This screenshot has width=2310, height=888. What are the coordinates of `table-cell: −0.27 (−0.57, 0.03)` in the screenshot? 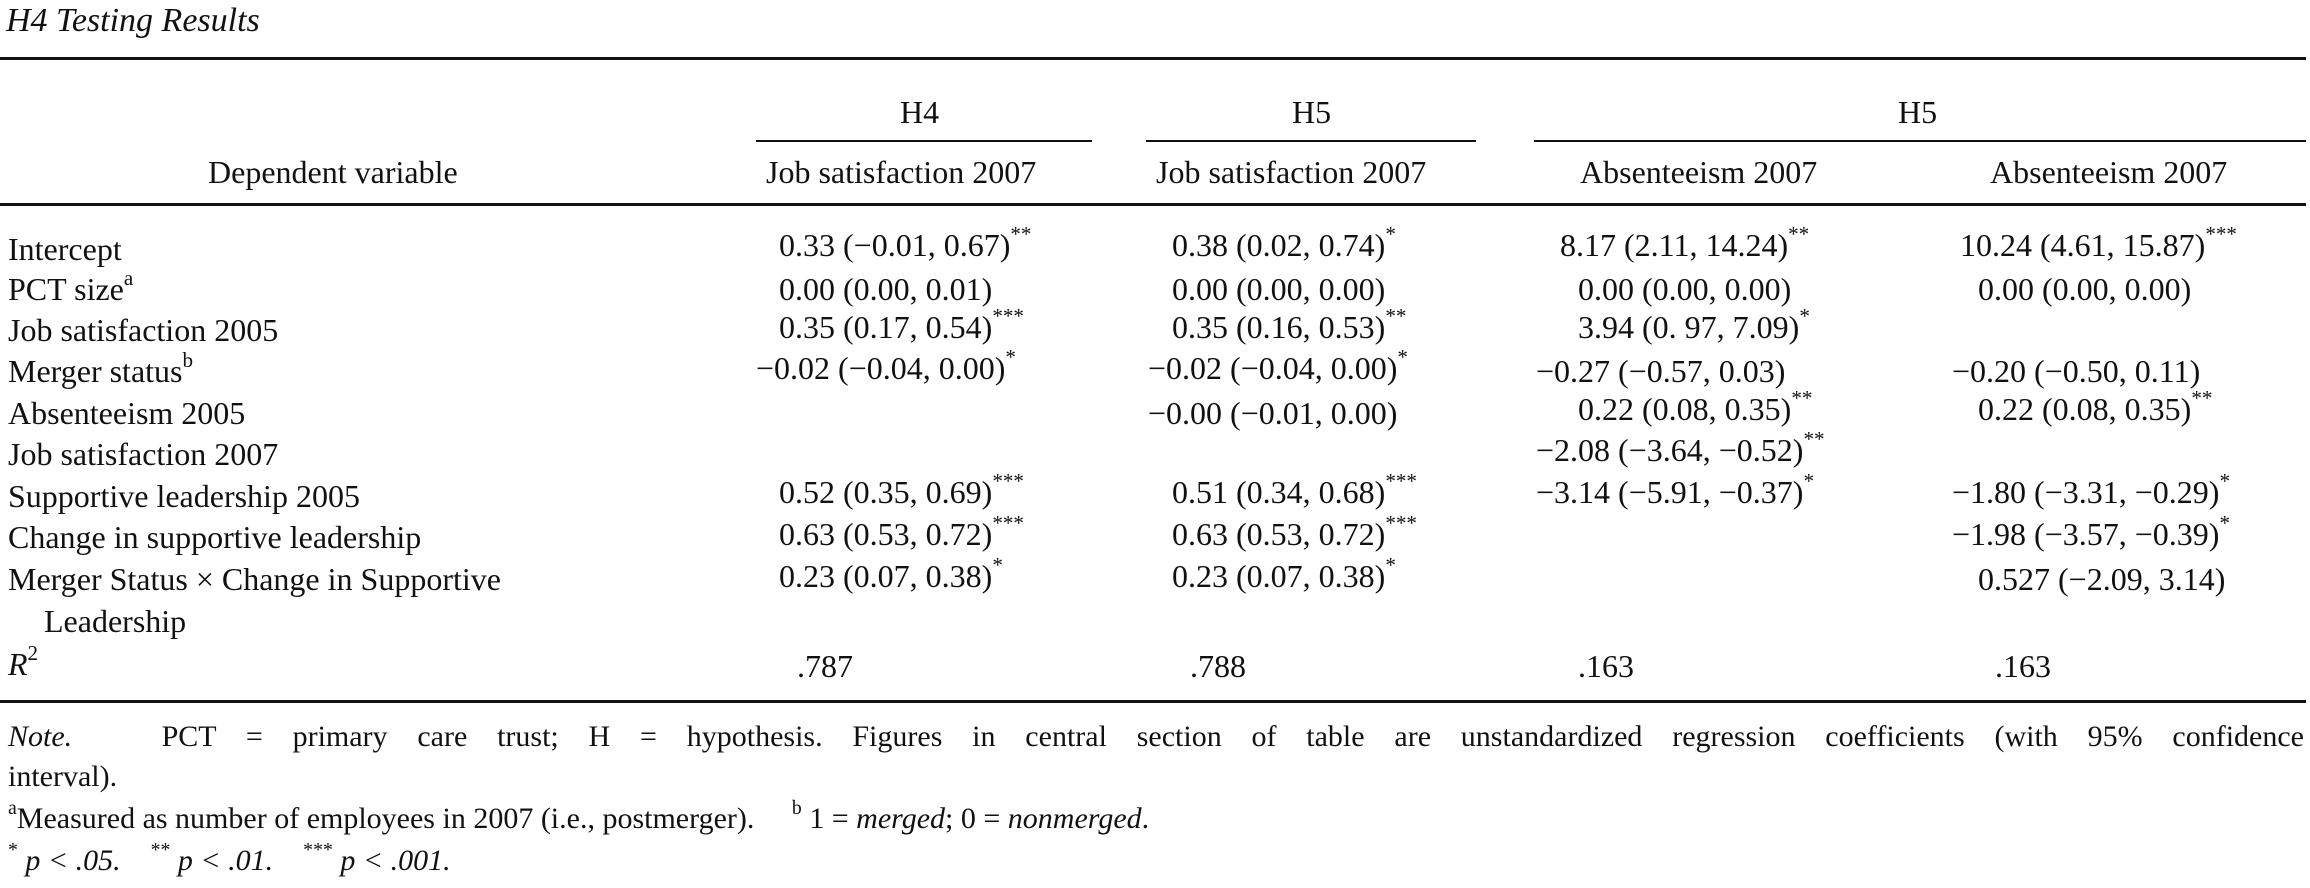 It's located at (1661, 371).